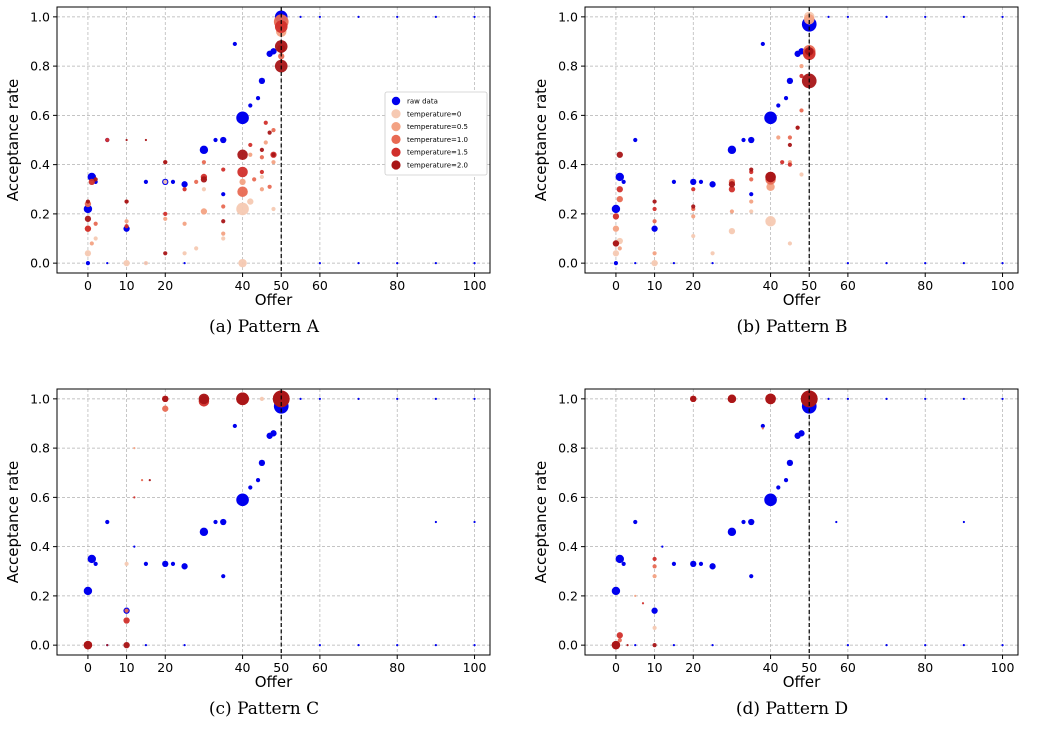  I want to click on x-tick-label: 60, so click(320, 667).